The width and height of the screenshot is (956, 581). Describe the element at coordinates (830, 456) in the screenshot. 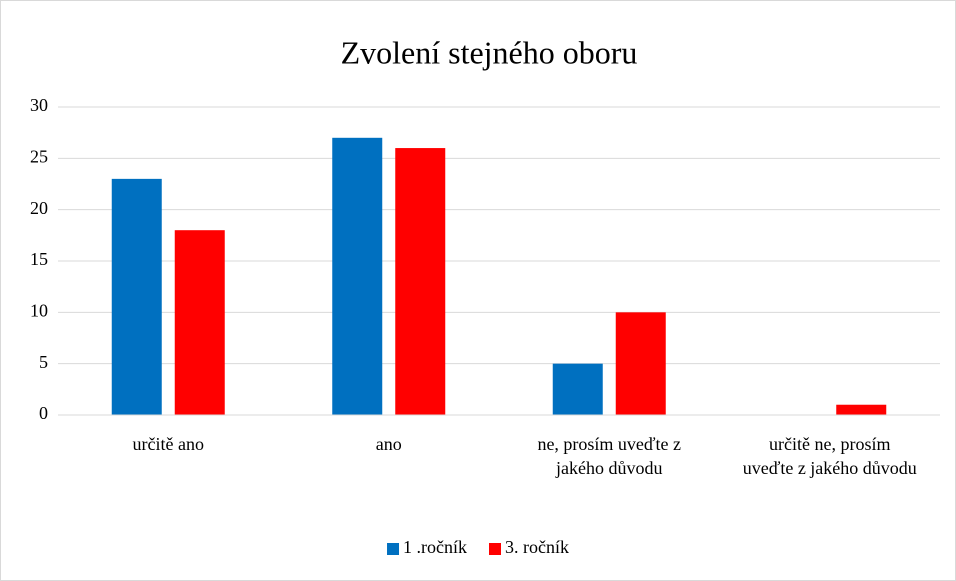

I see `x-tick-label: určitě ne, prosím uveďte z jakého důvodu` at that location.